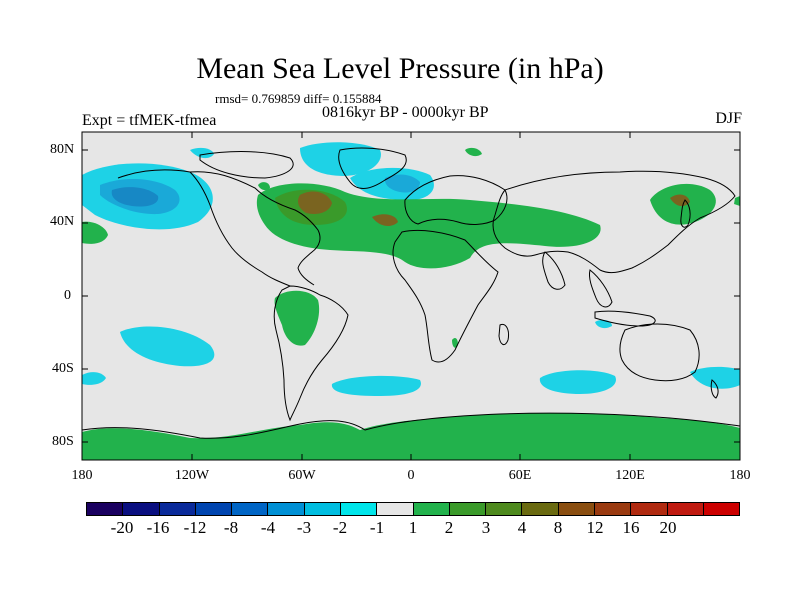 This screenshot has height=600, width=800. I want to click on coast-arctic-archipelago, so click(246, 165).